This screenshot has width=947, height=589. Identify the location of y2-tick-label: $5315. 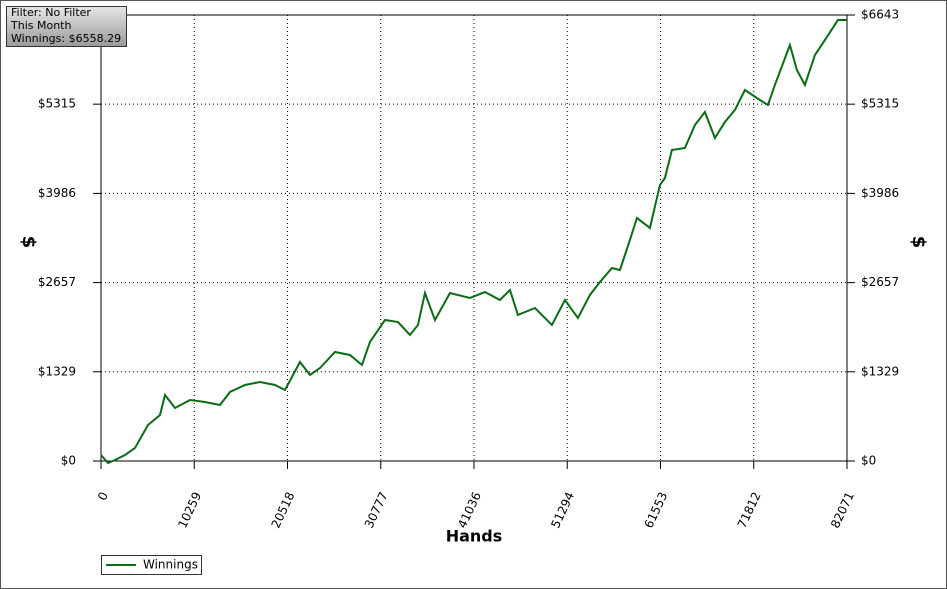
(880, 104).